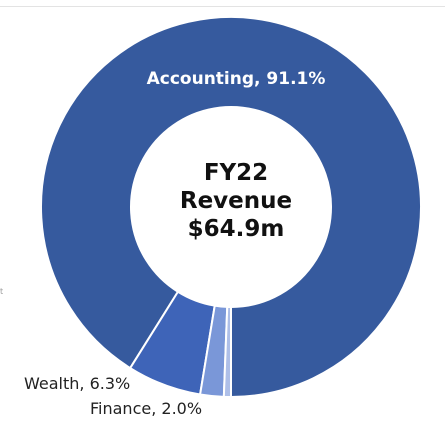  What do you see at coordinates (77, 383) in the screenshot?
I see `label-wealth: Wealth, 6.3%` at bounding box center [77, 383].